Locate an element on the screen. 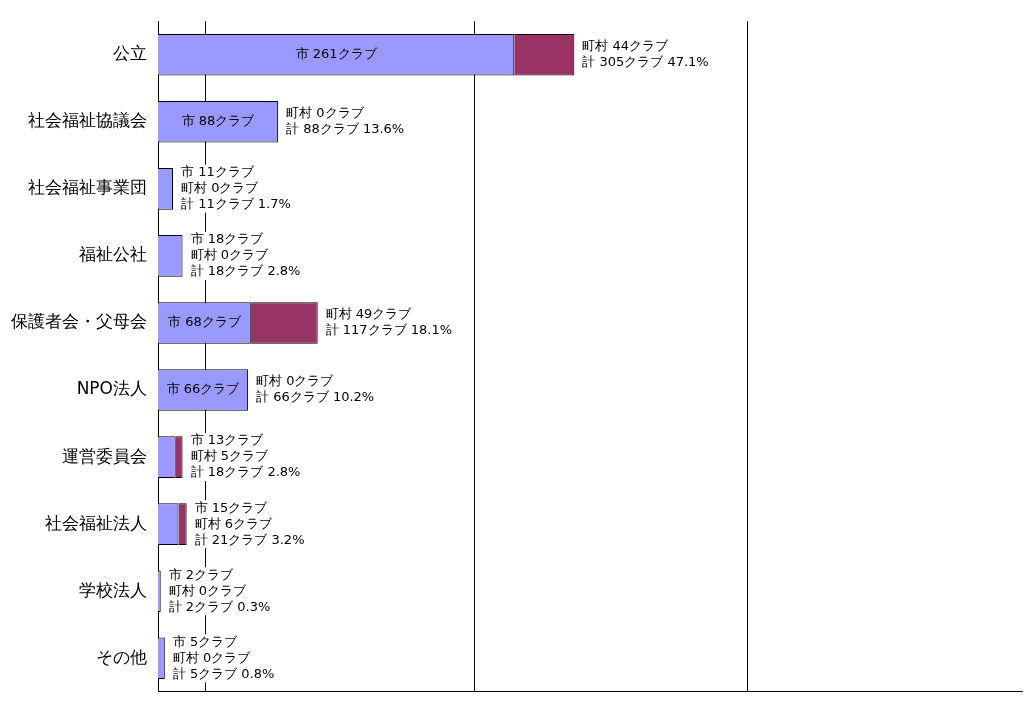  y-tick-label: 学校法人 is located at coordinates (113, 589).